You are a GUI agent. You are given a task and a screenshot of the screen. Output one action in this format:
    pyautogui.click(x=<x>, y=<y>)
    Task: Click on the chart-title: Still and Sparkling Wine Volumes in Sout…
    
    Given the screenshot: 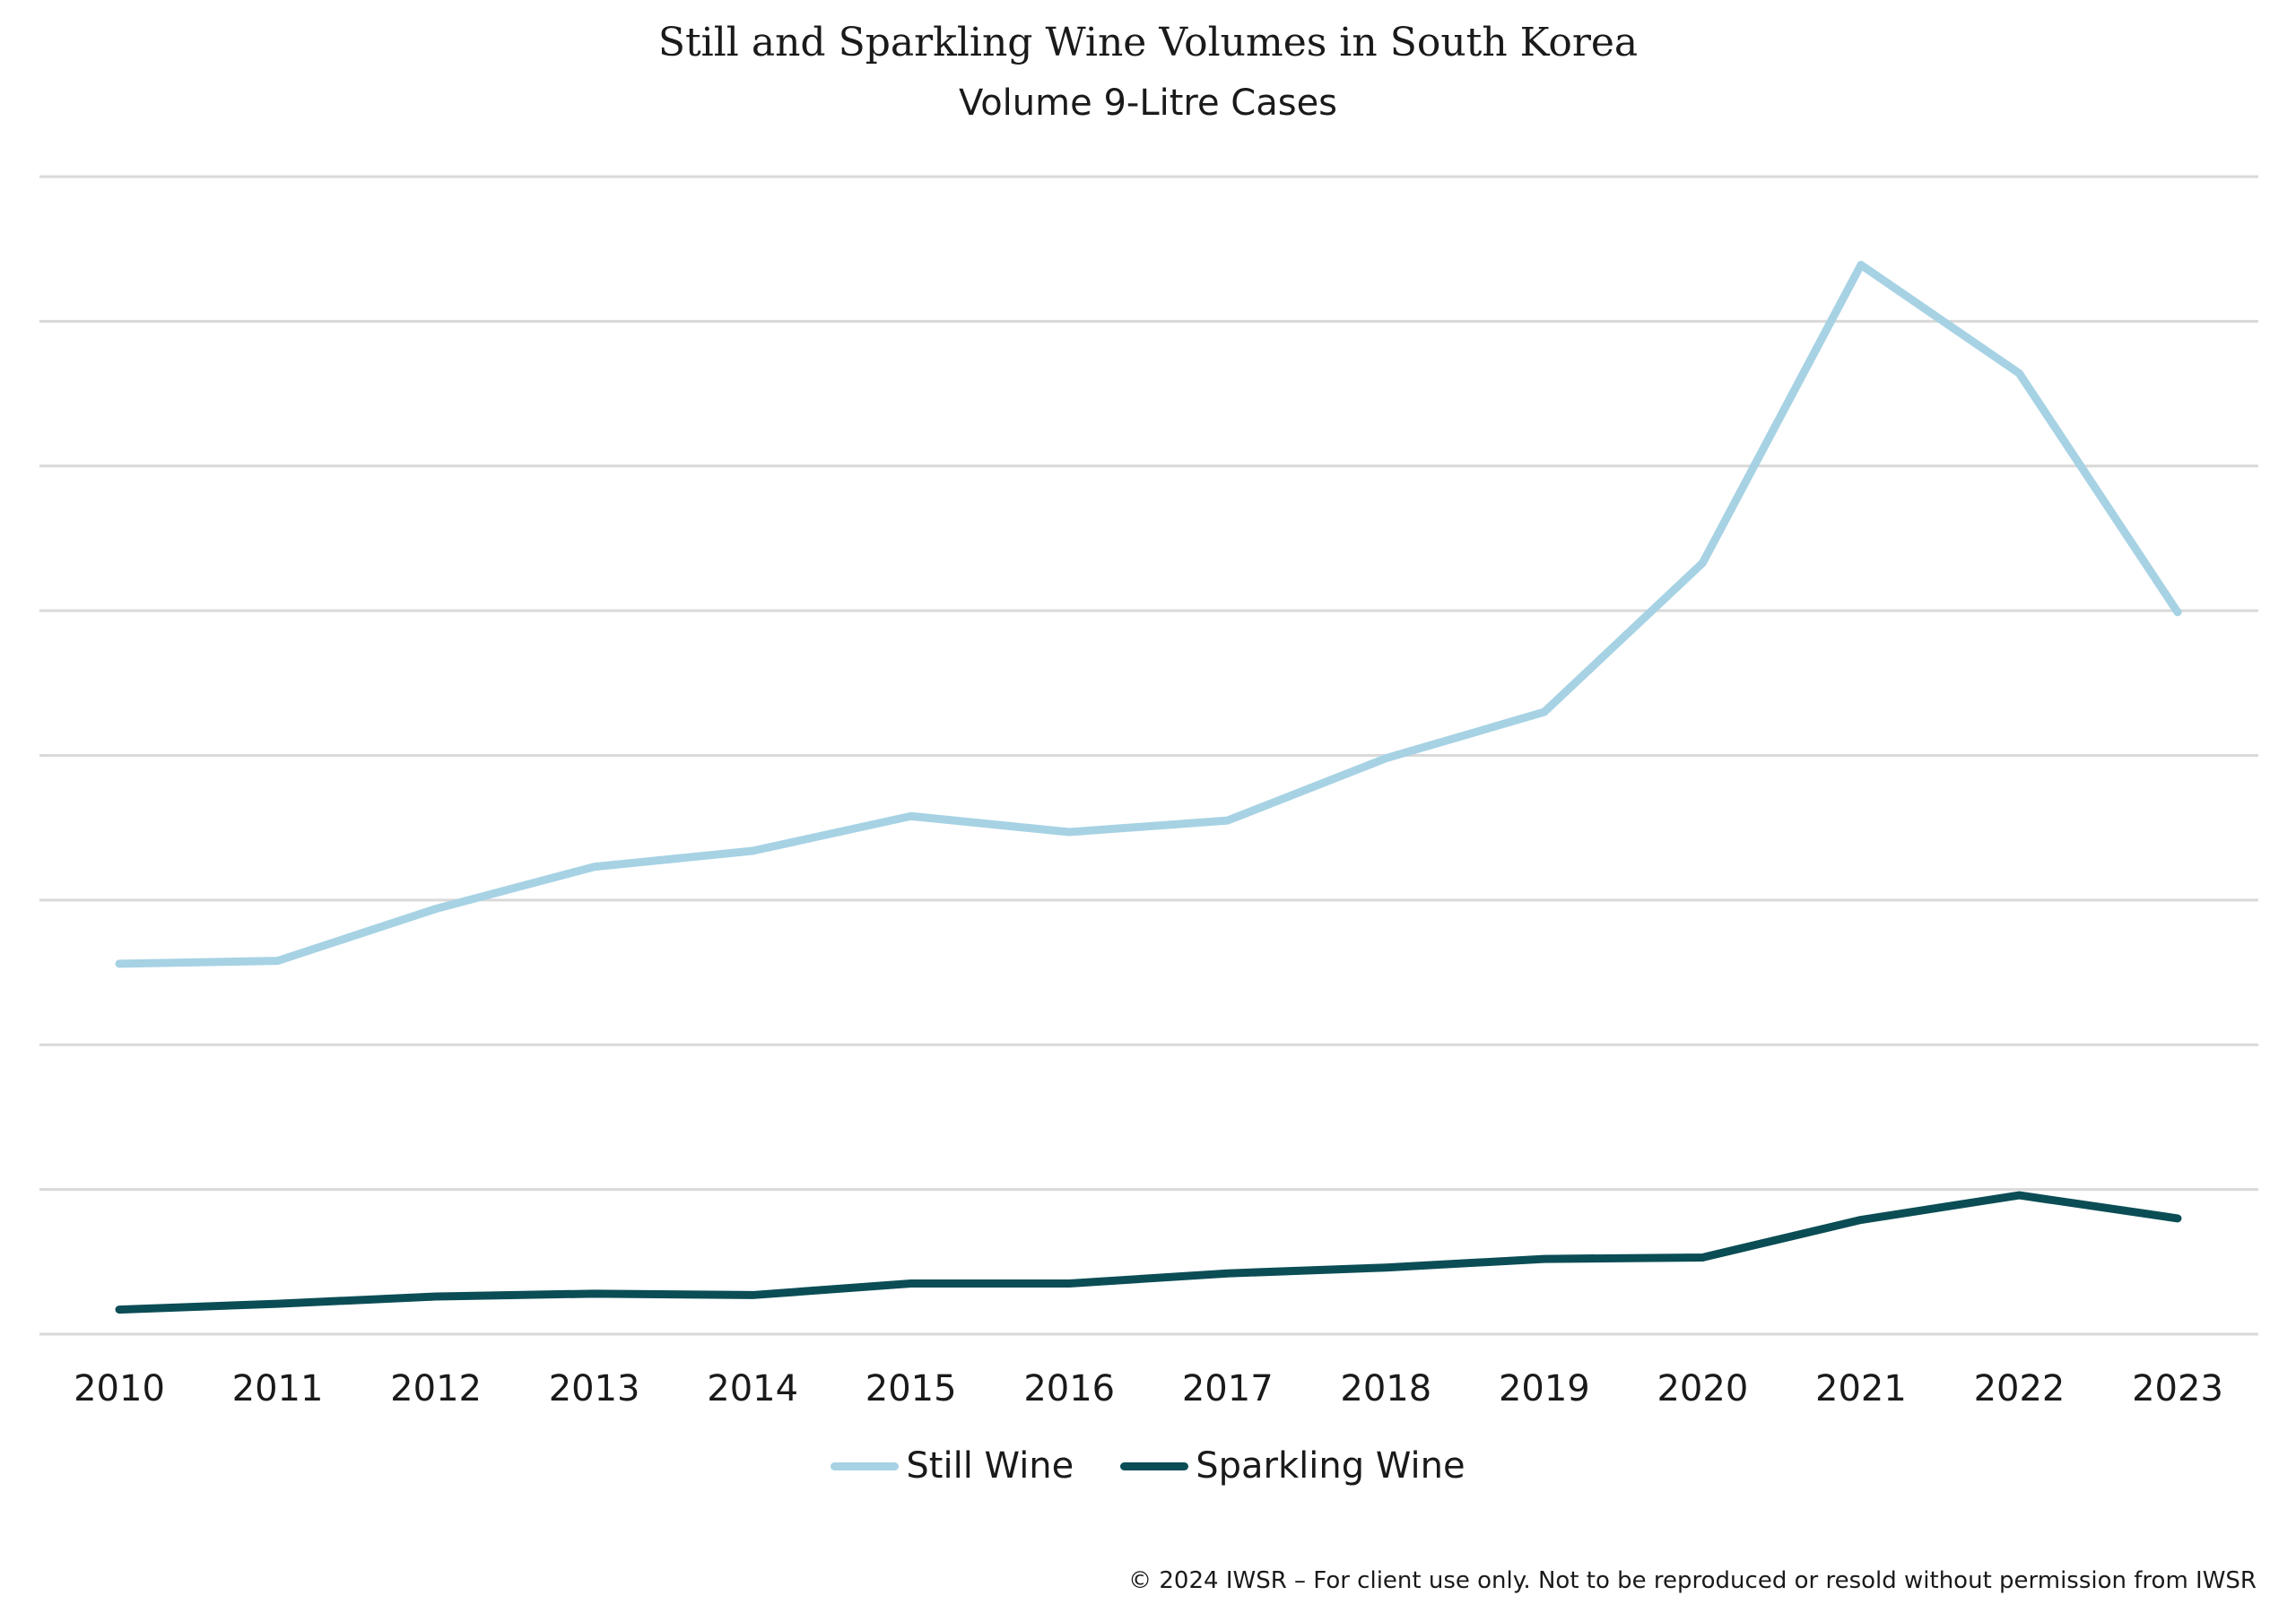 What is the action you would take?
    pyautogui.click(x=1148, y=42)
    